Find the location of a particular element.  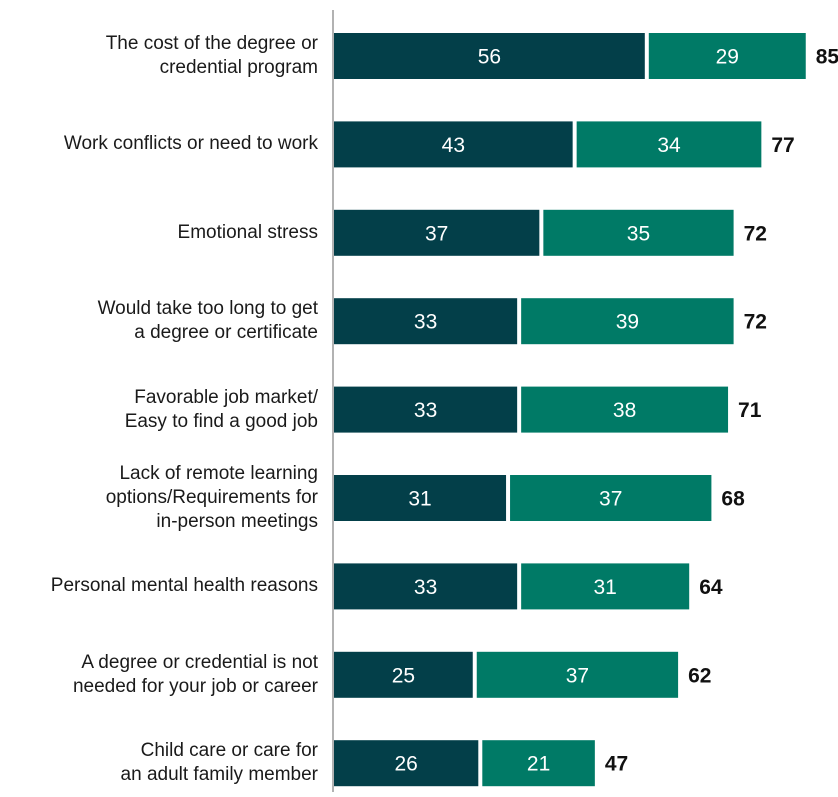

bar-value-label: 21 is located at coordinates (538, 764).